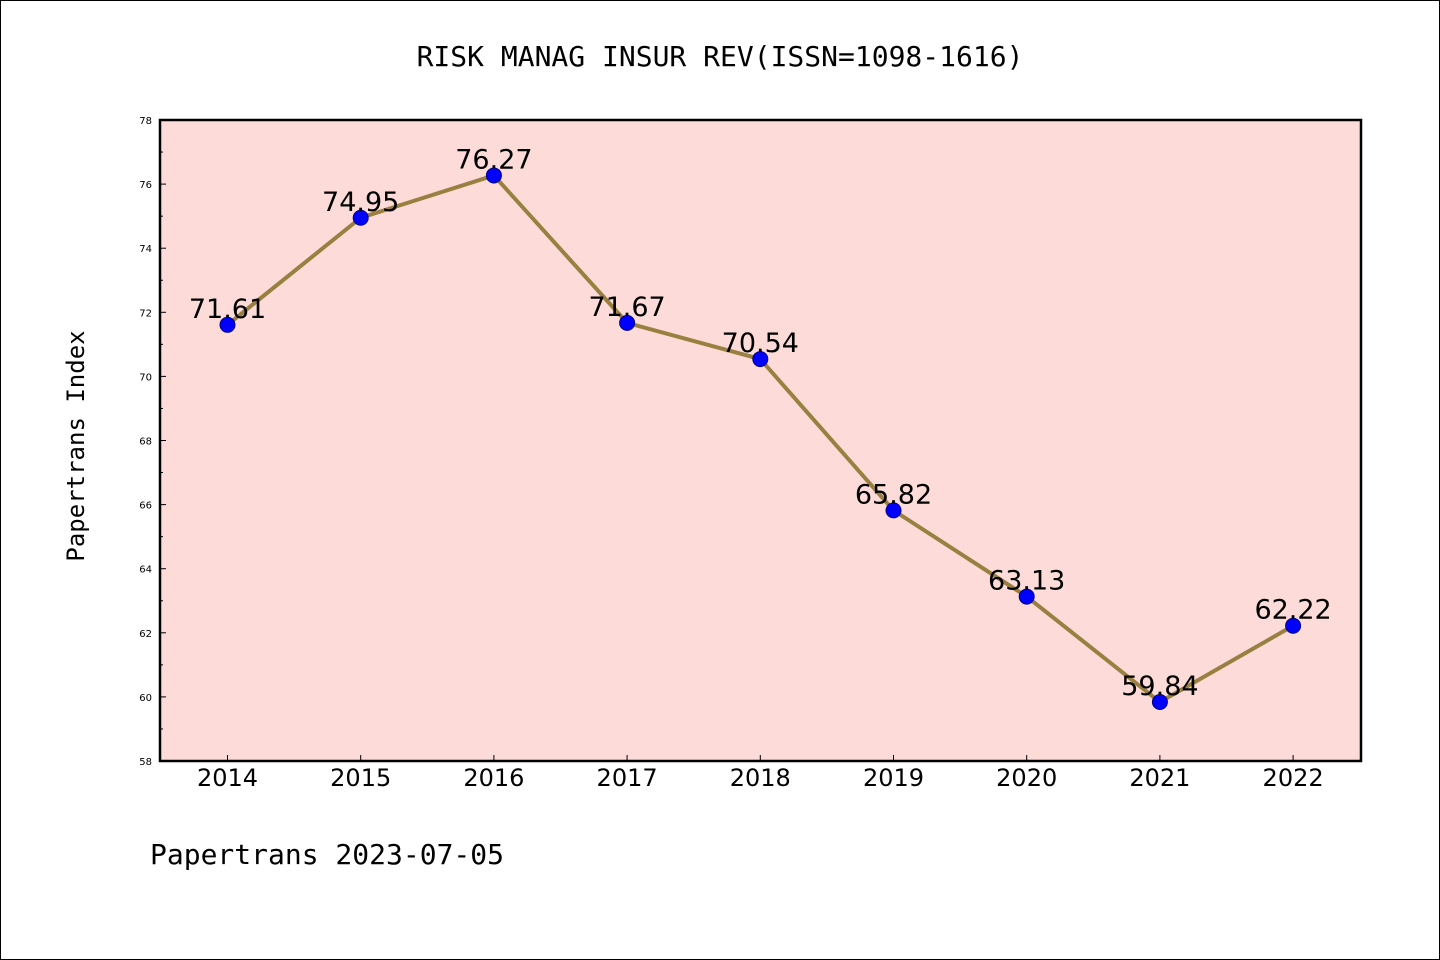  What do you see at coordinates (145, 762) in the screenshot?
I see `y-tick-label: 58` at bounding box center [145, 762].